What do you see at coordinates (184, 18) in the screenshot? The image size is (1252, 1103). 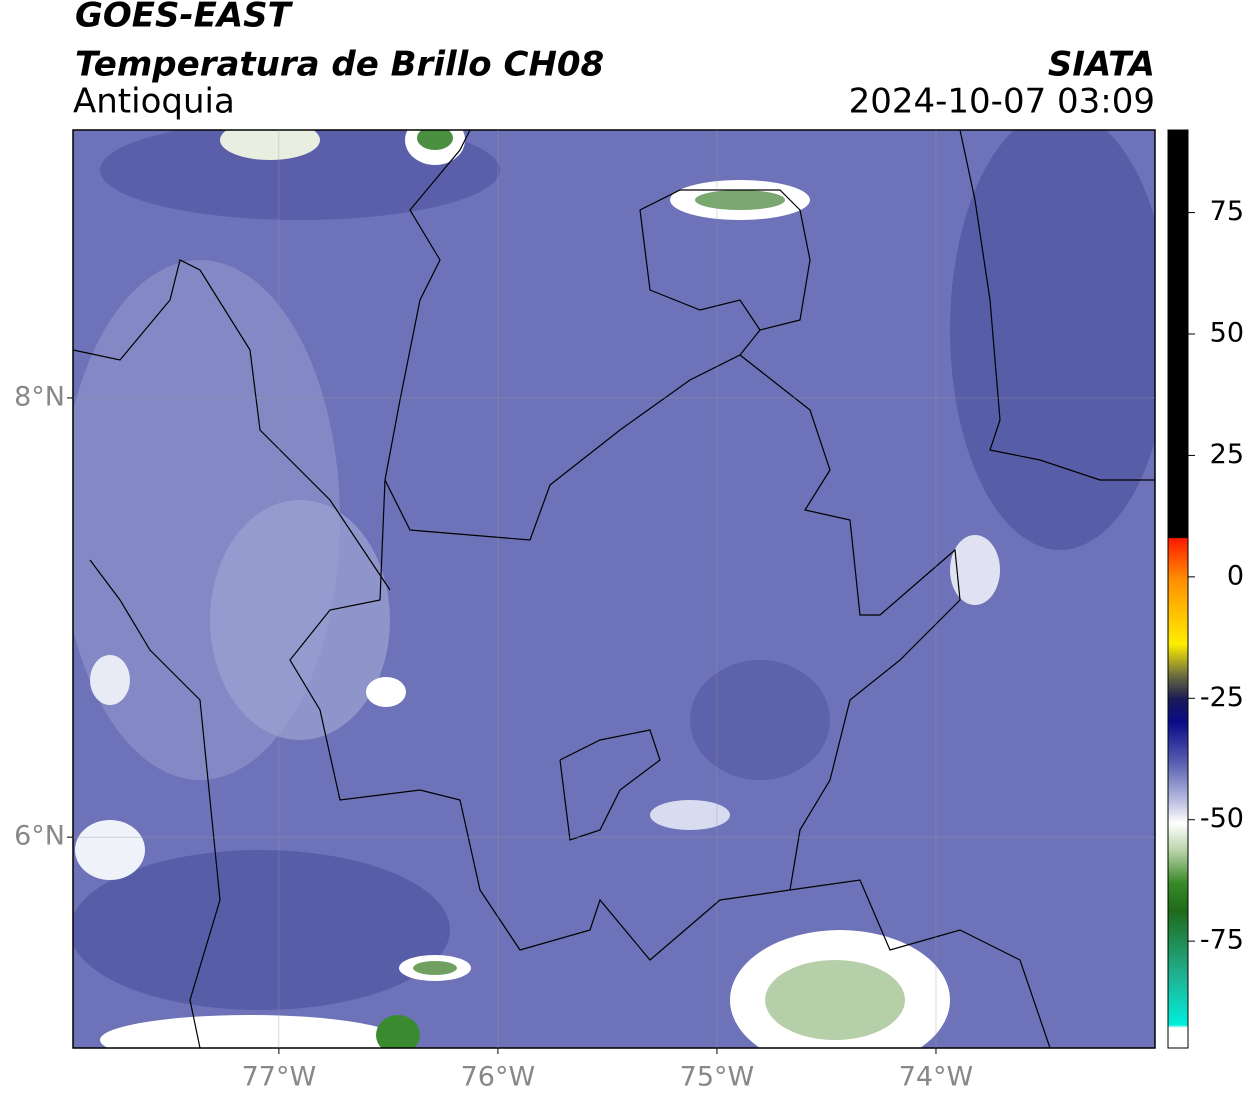 I see `satellite-title: GOES-EAST` at bounding box center [184, 18].